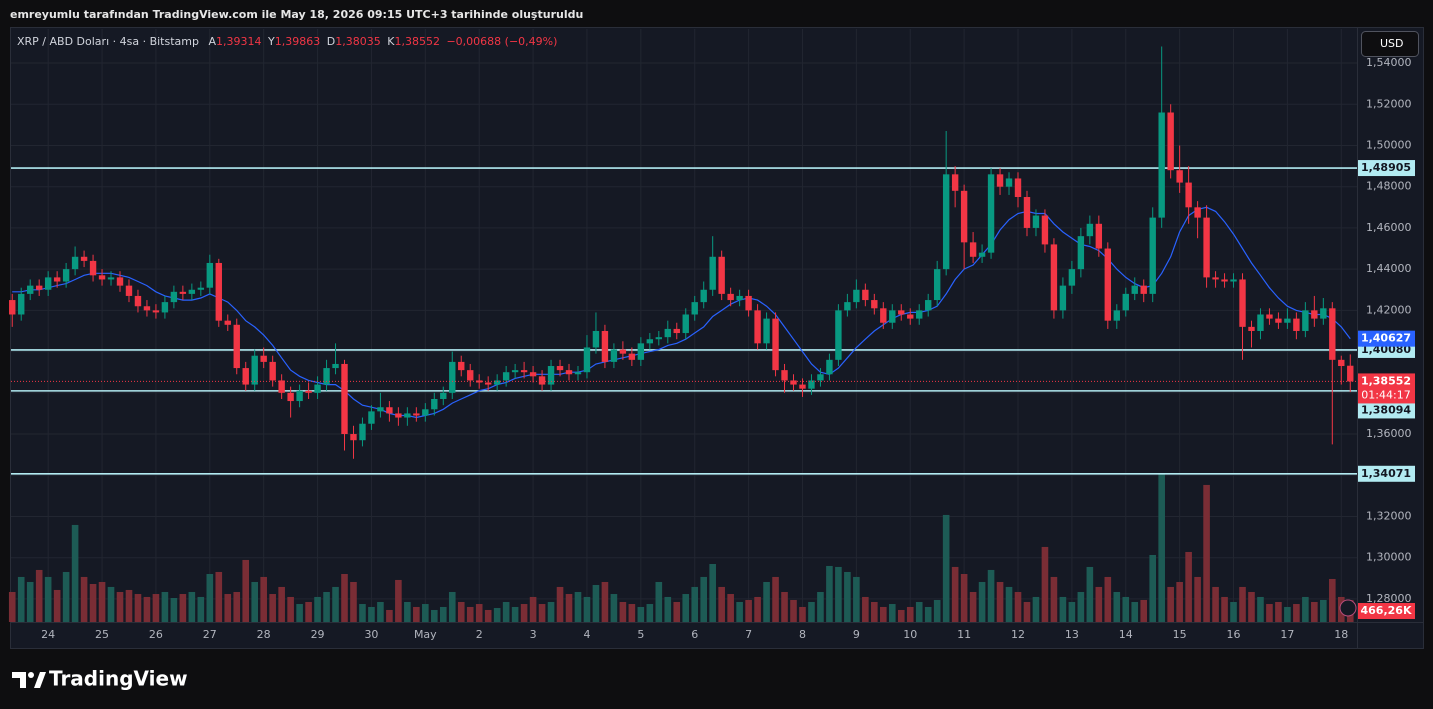 This screenshot has height=709, width=1433. Describe the element at coordinates (1126, 634) in the screenshot. I see `x-tick-label: 14` at that location.